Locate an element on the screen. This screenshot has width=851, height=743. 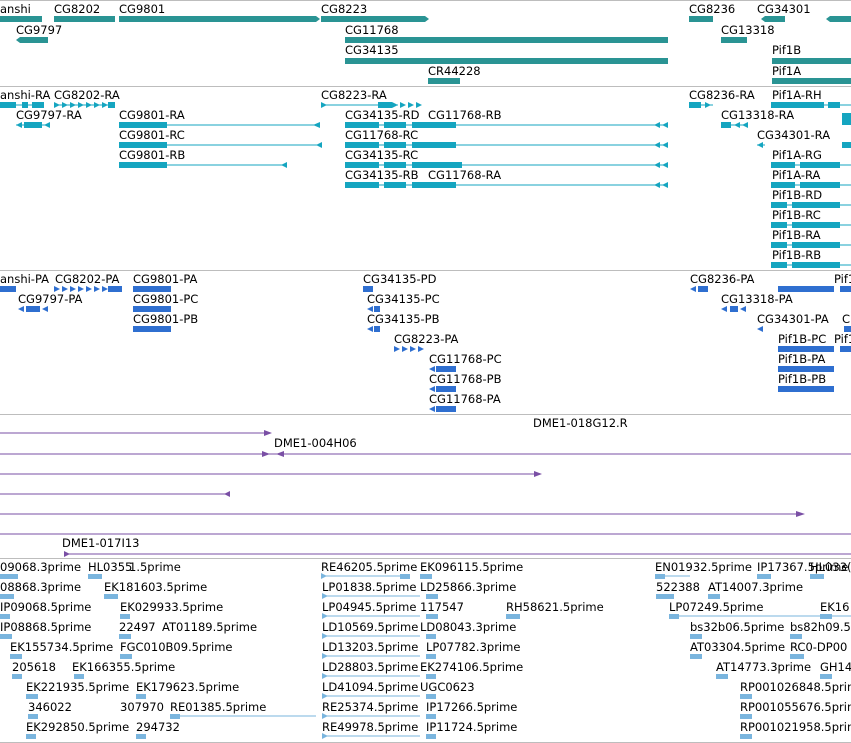
clone-label: DME1-018G12.R is located at coordinates (580, 423).